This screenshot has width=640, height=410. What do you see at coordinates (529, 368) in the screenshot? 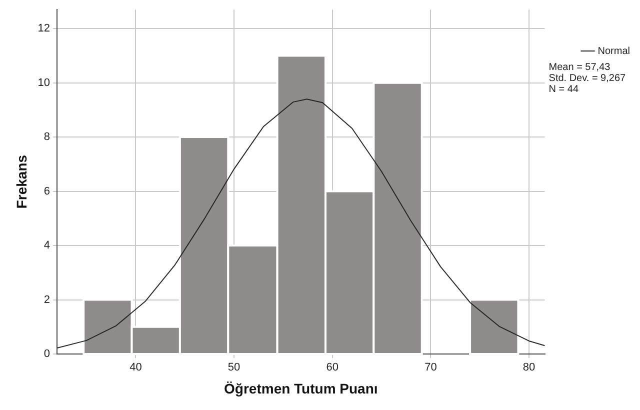
I see `x-tick-label: 80` at bounding box center [529, 368].